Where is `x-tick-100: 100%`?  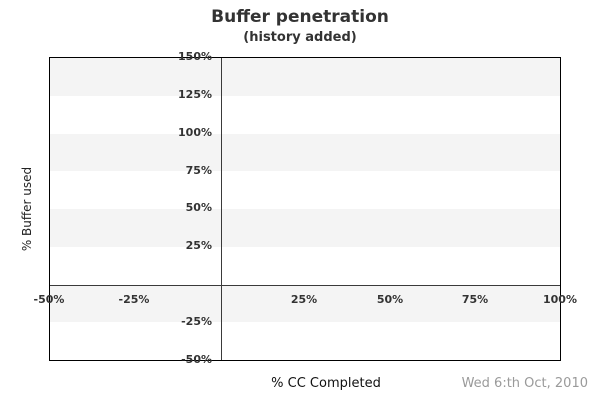
x-tick-100: 100% is located at coordinates (560, 299).